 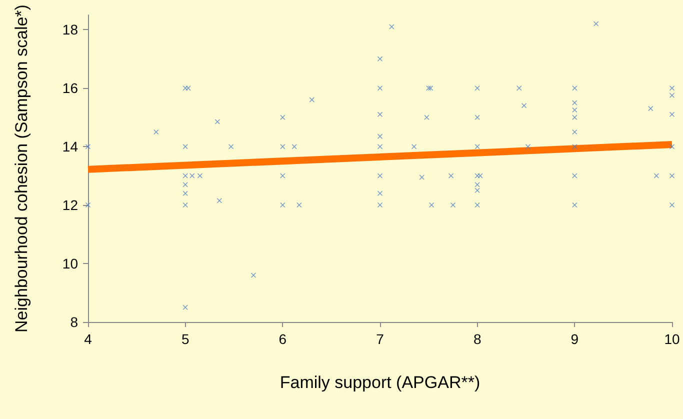 What do you see at coordinates (380, 339) in the screenshot?
I see `x-tick-label: 7` at bounding box center [380, 339].